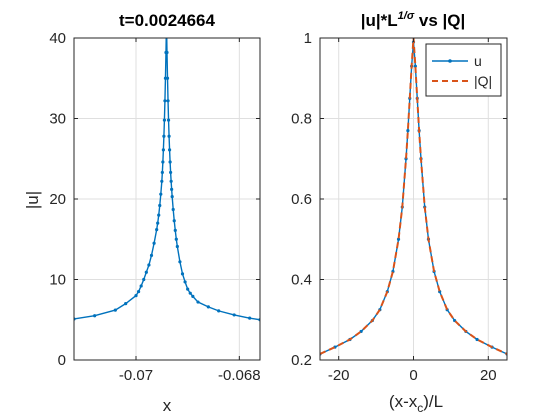  What do you see at coordinates (239, 375) in the screenshot?
I see `p0-x-tick-label: -0.068` at bounding box center [239, 375].